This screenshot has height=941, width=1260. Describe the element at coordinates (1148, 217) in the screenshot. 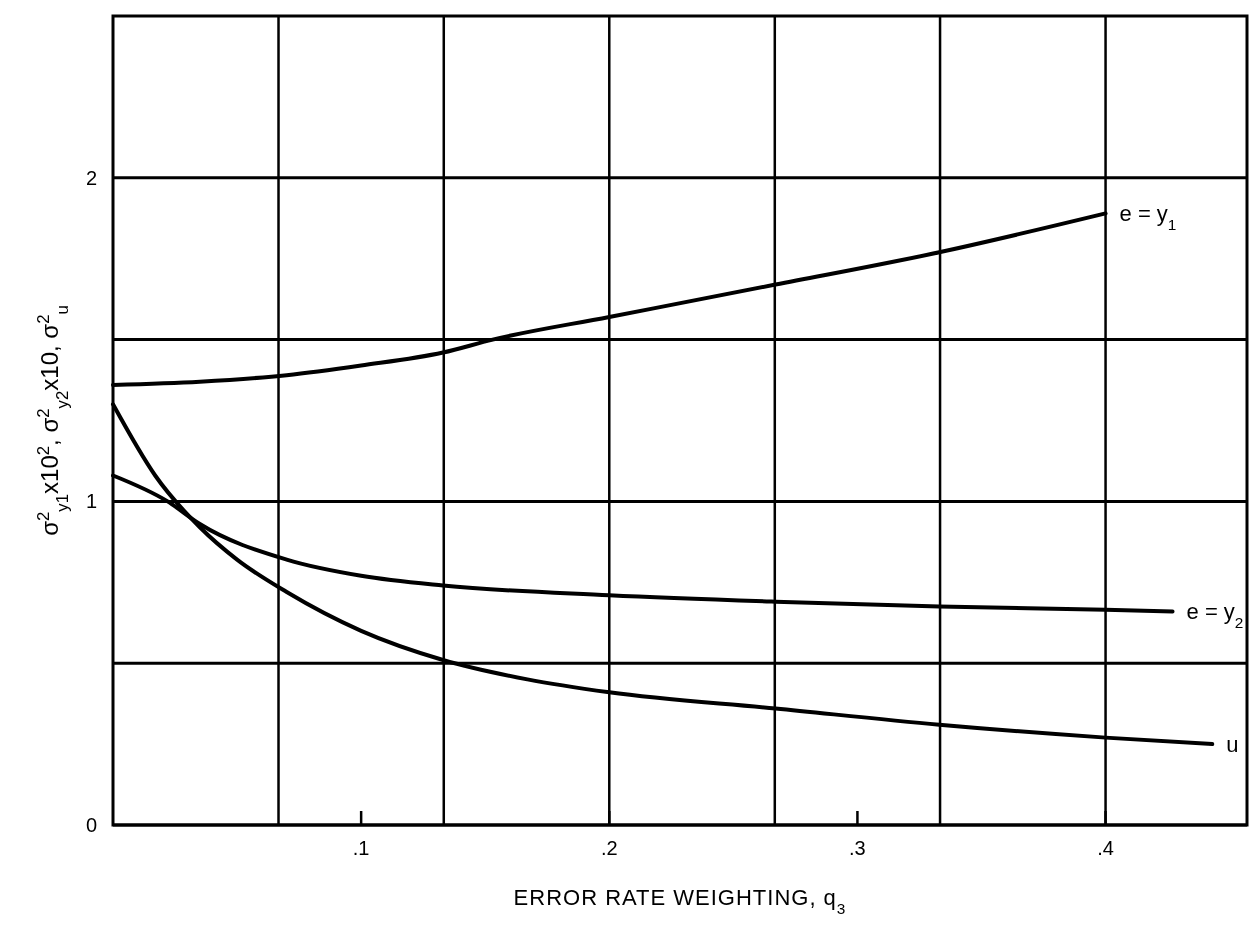

I see `series-label: e = y$_{1}$` at that location.